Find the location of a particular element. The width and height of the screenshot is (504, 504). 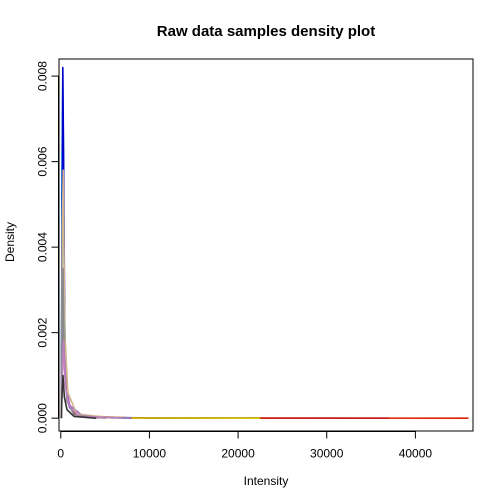

x-axis-label: Intensity is located at coordinates (266, 481).